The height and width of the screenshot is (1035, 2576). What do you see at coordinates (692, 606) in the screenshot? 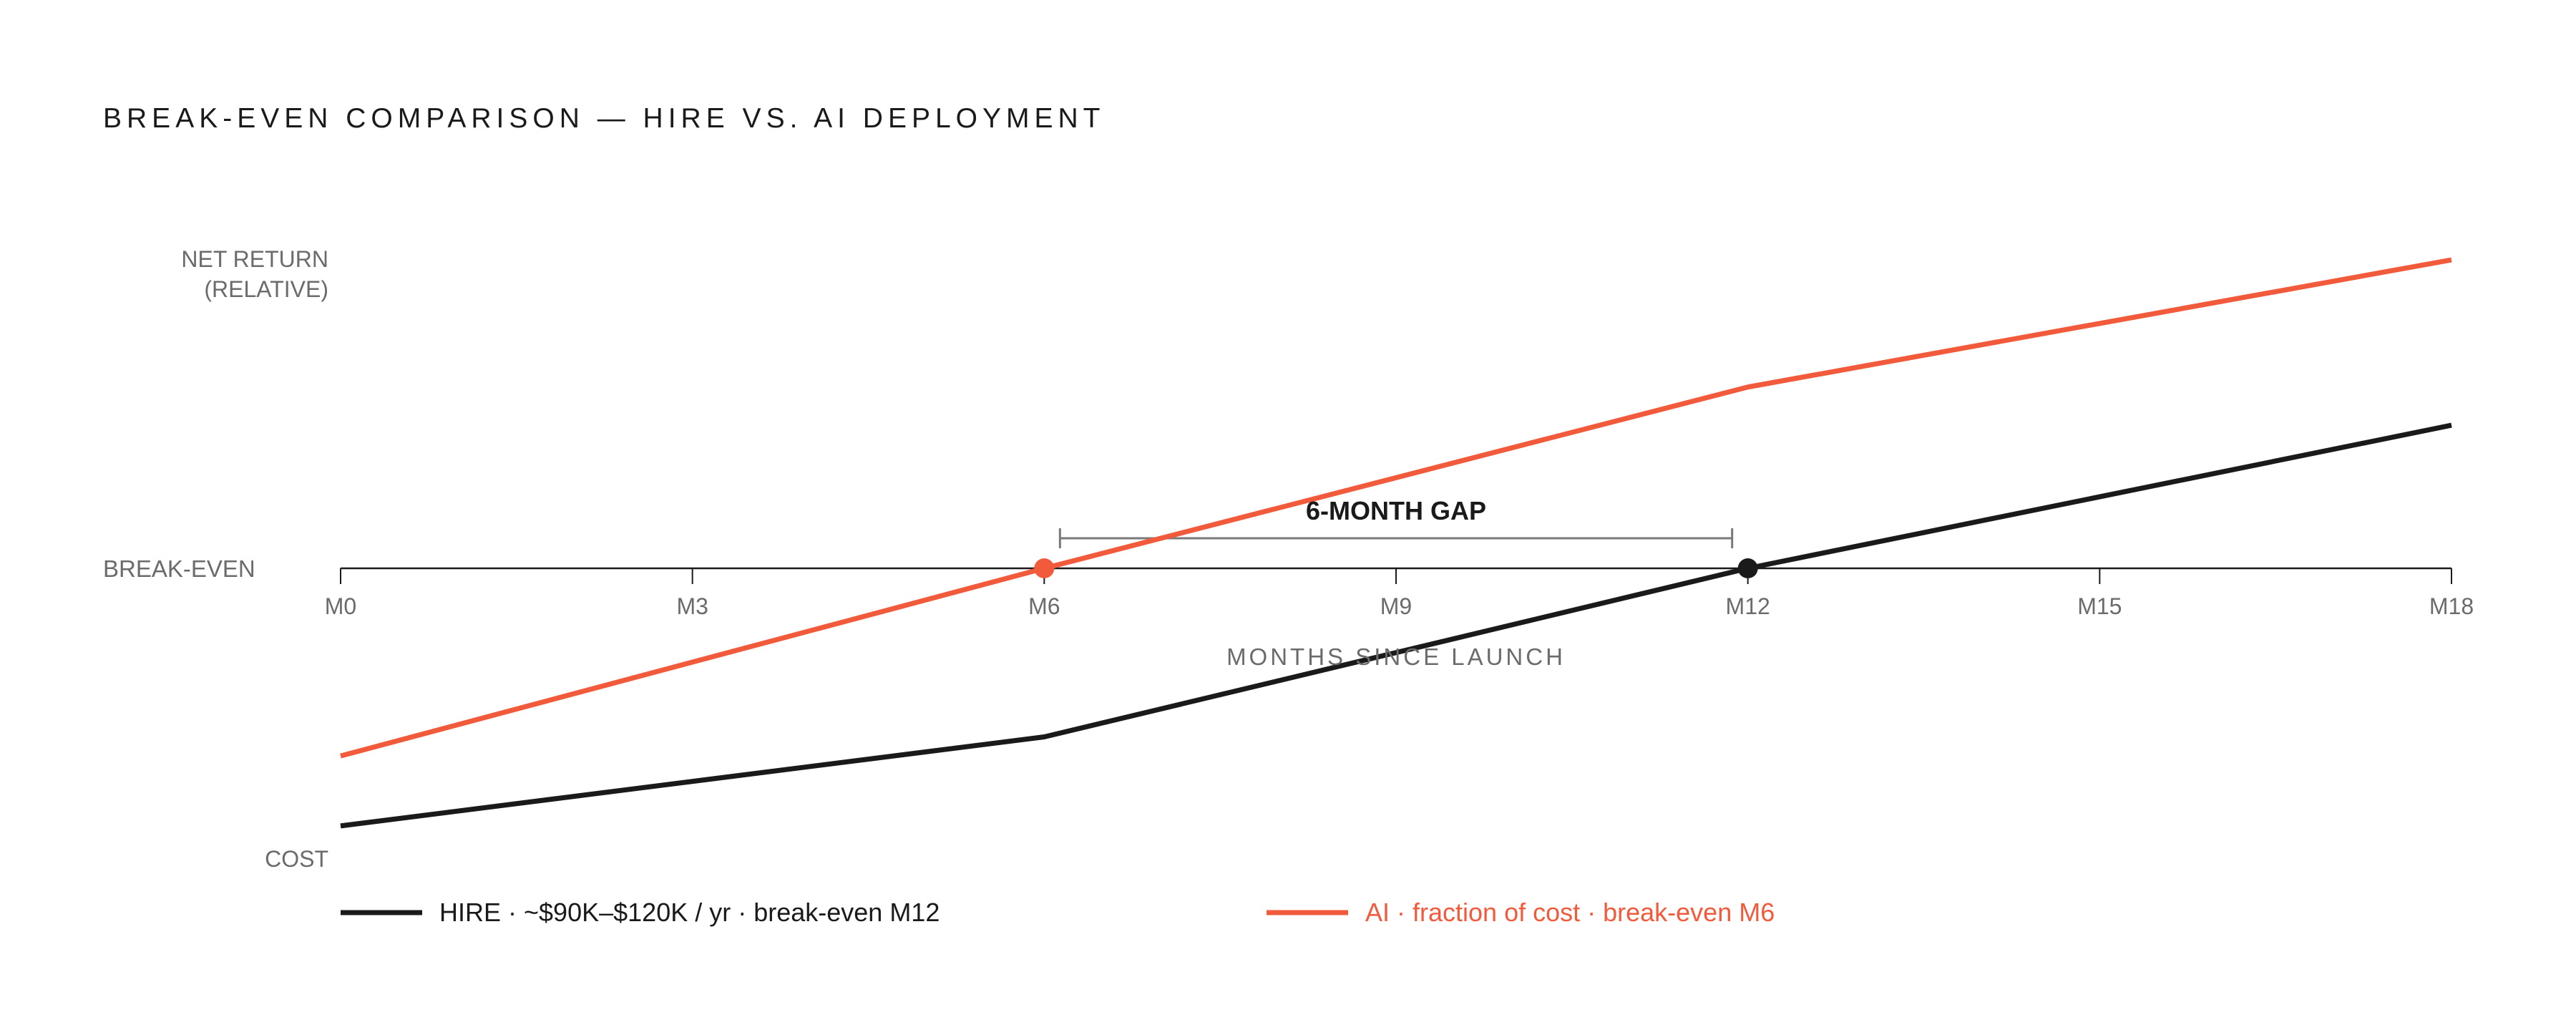
I see `x-tick-label: M3` at bounding box center [692, 606].